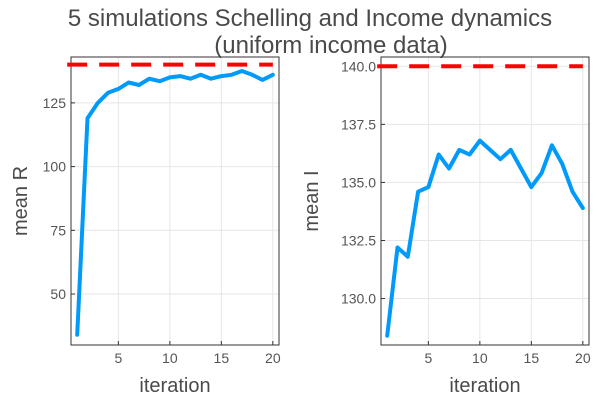 This screenshot has height=400, width=600. Describe the element at coordinates (358, 182) in the screenshot. I see `y-tick-label: 135.0` at that location.